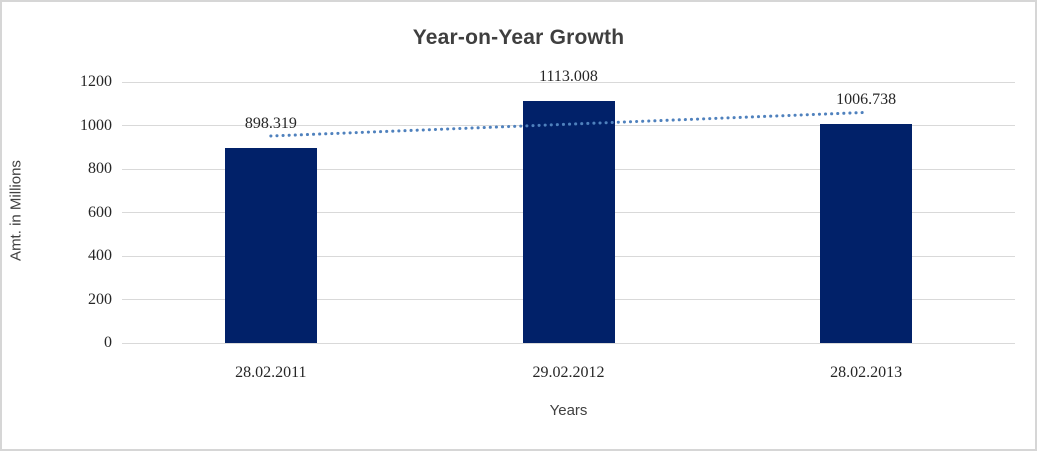 Image resolution: width=1037 pixels, height=451 pixels. What do you see at coordinates (100, 212) in the screenshot?
I see `y-tick-label-600: 600` at bounding box center [100, 212].